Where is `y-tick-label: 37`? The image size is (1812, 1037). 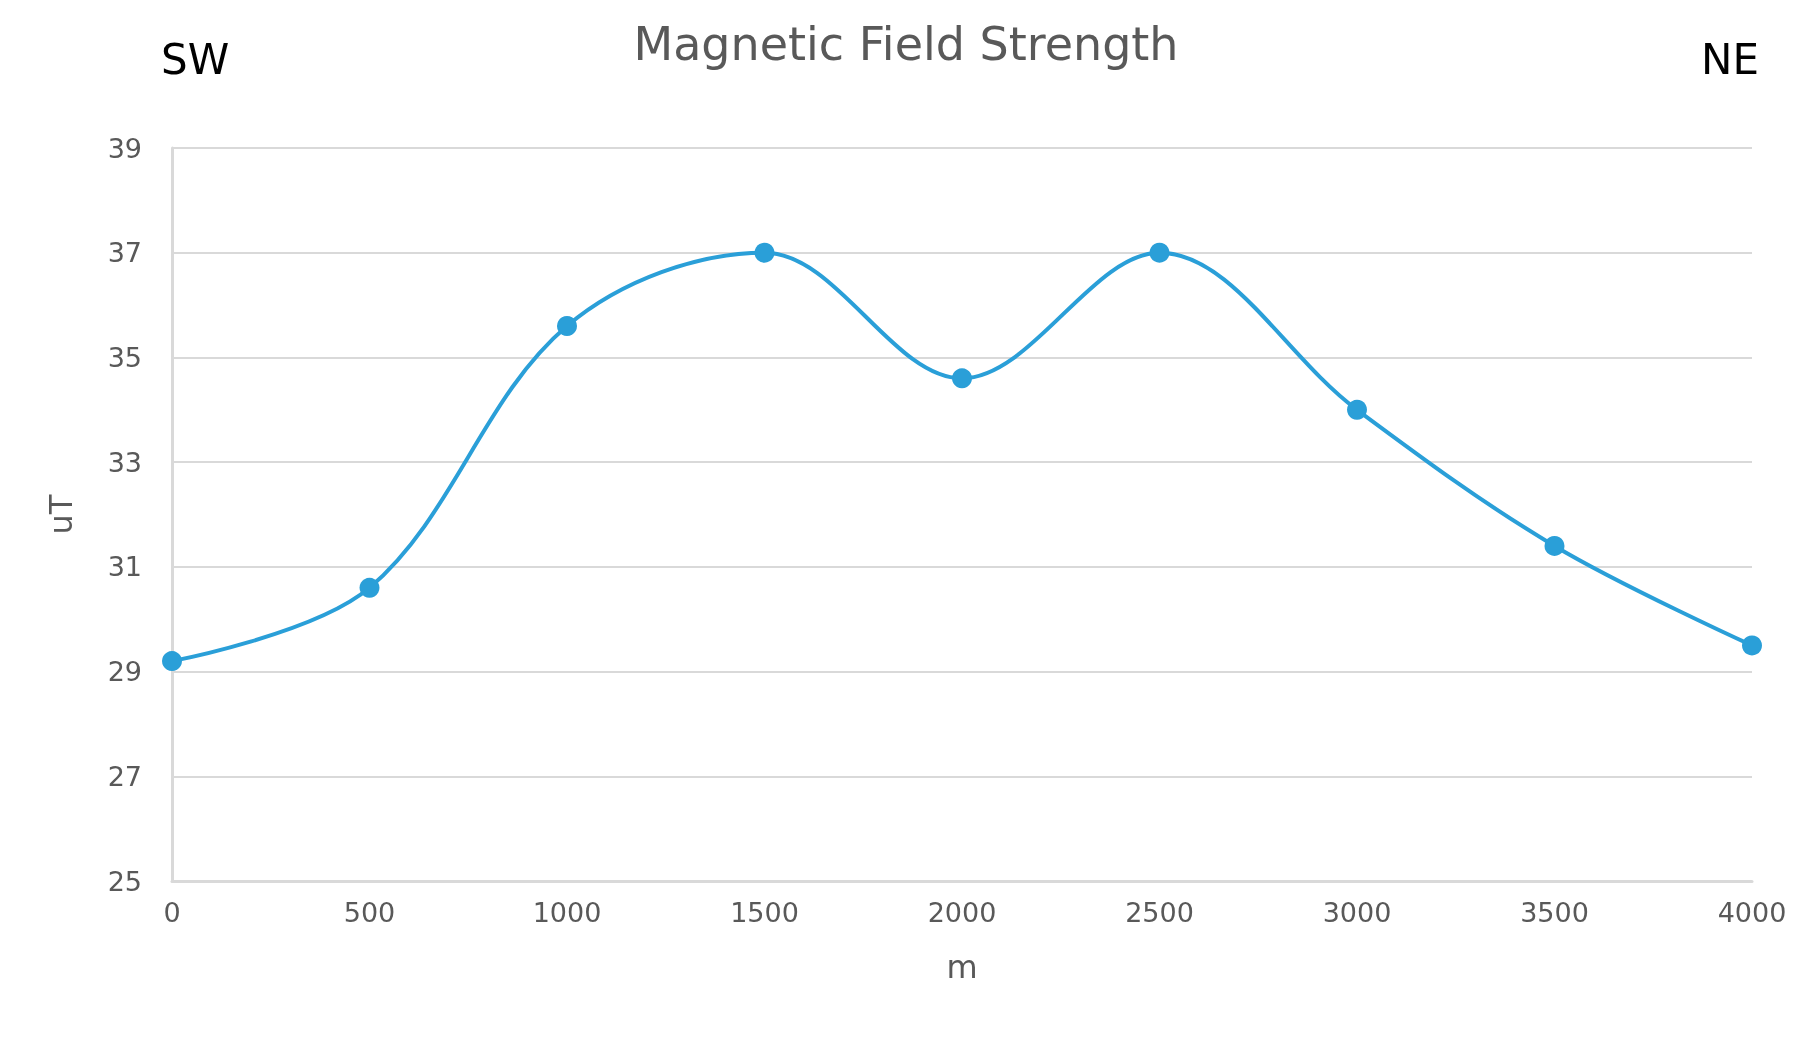
y-tick-label: 37 is located at coordinates (124, 253).